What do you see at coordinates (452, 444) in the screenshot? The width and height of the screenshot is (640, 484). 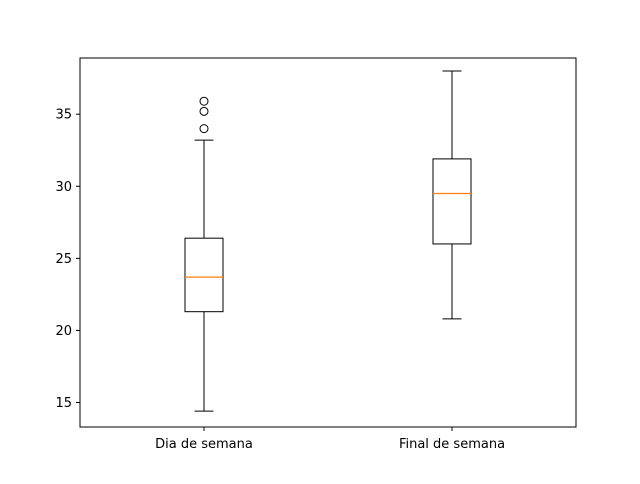 I see `x-tick-label: Final de semana` at bounding box center [452, 444].